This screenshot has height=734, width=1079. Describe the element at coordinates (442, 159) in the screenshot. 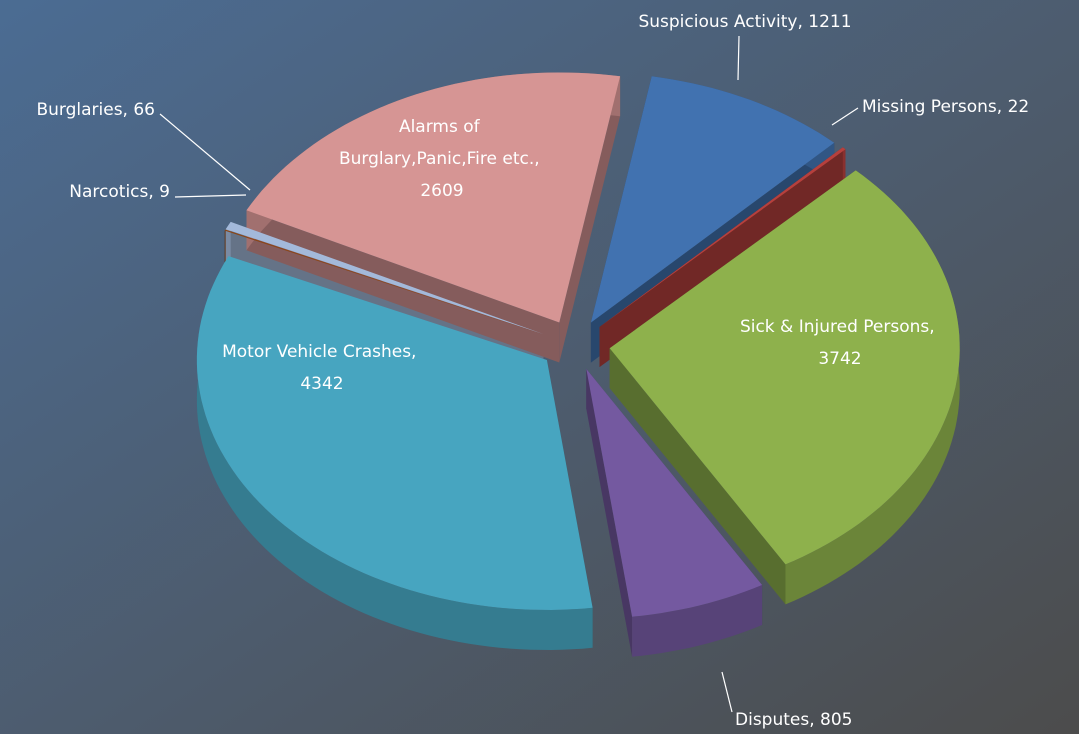

I see `data-label: Alarms of Burglary,Panic,Fire etc., 2609` at that location.